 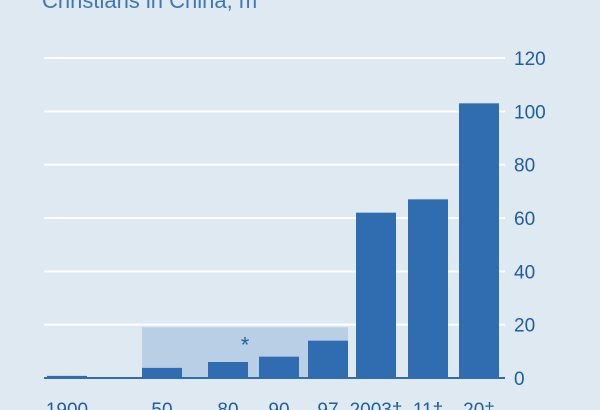 What do you see at coordinates (524, 166) in the screenshot?
I see `y-tick-label: 80` at bounding box center [524, 166].